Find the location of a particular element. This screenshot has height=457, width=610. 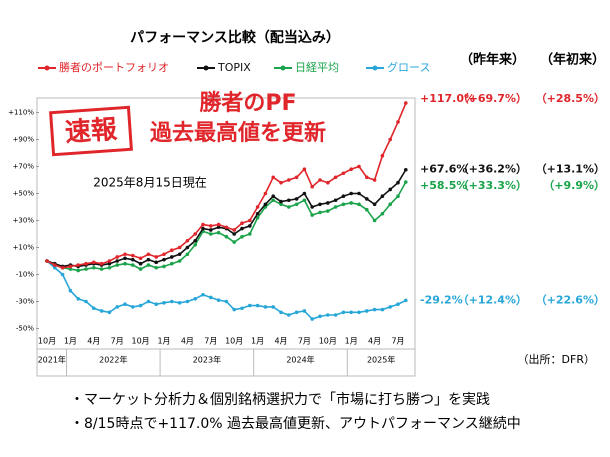

stamp-box is located at coordinates (91, 131).